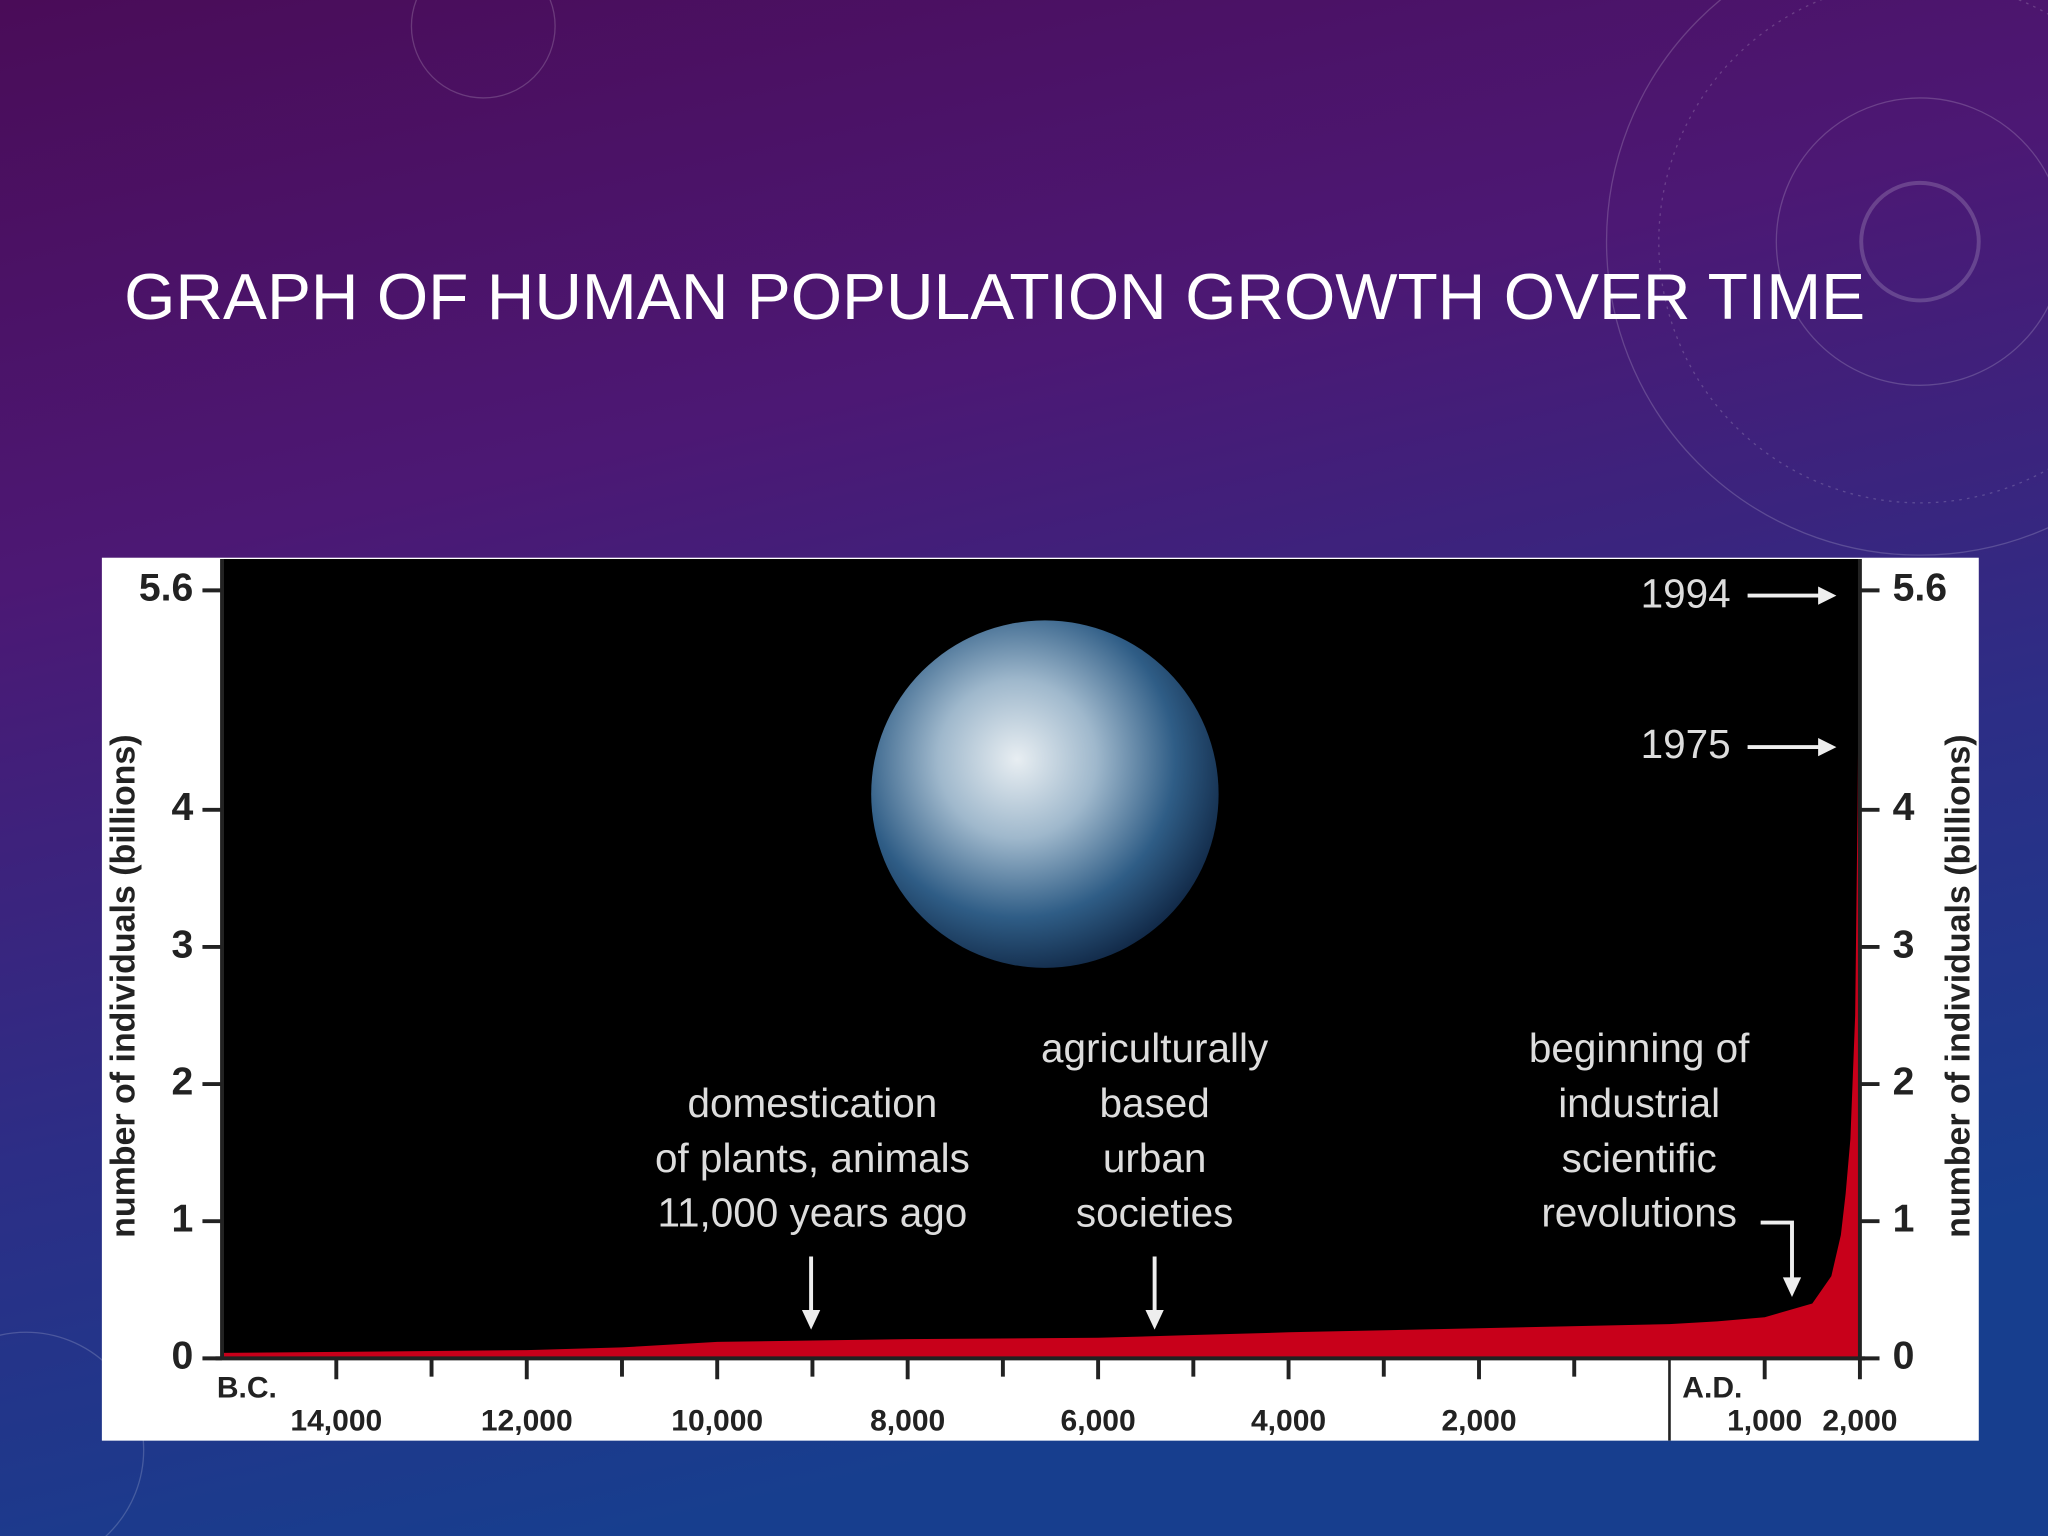 Image resolution: width=2048 pixels, height=1536 pixels. I want to click on y-tick-label-right: 4, so click(1904, 807).